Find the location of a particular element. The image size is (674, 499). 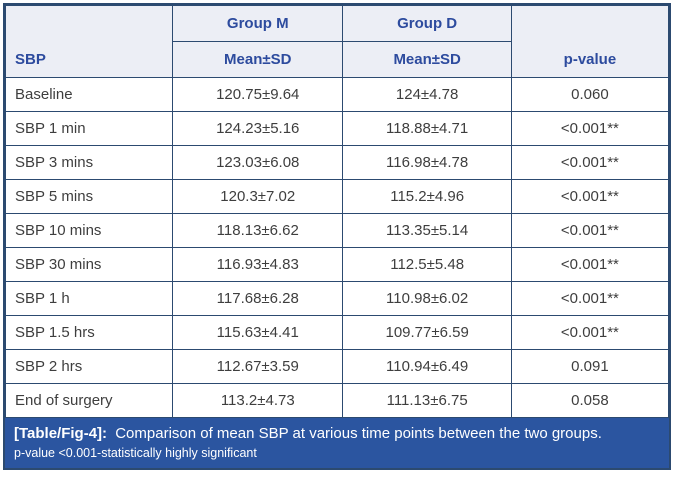

header-row-groups: SBP Group M Group D p-value is located at coordinates (337, 41).